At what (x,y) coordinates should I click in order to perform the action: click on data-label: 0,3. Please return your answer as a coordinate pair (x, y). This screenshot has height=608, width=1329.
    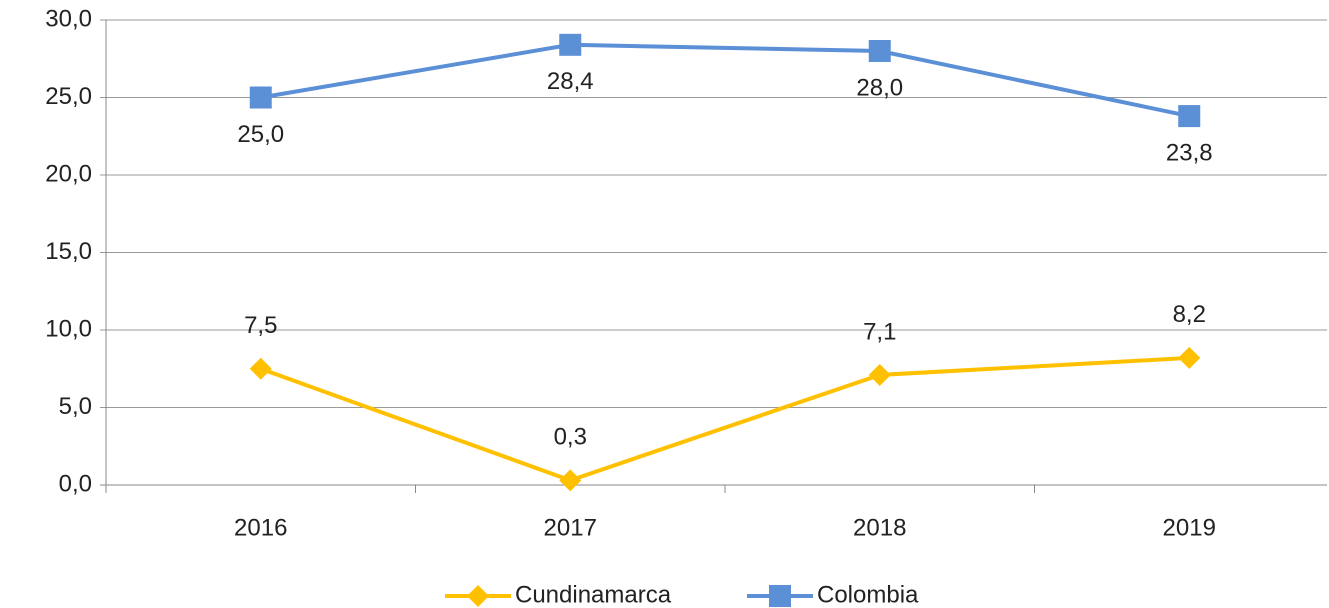
    Looking at the image, I should click on (570, 437).